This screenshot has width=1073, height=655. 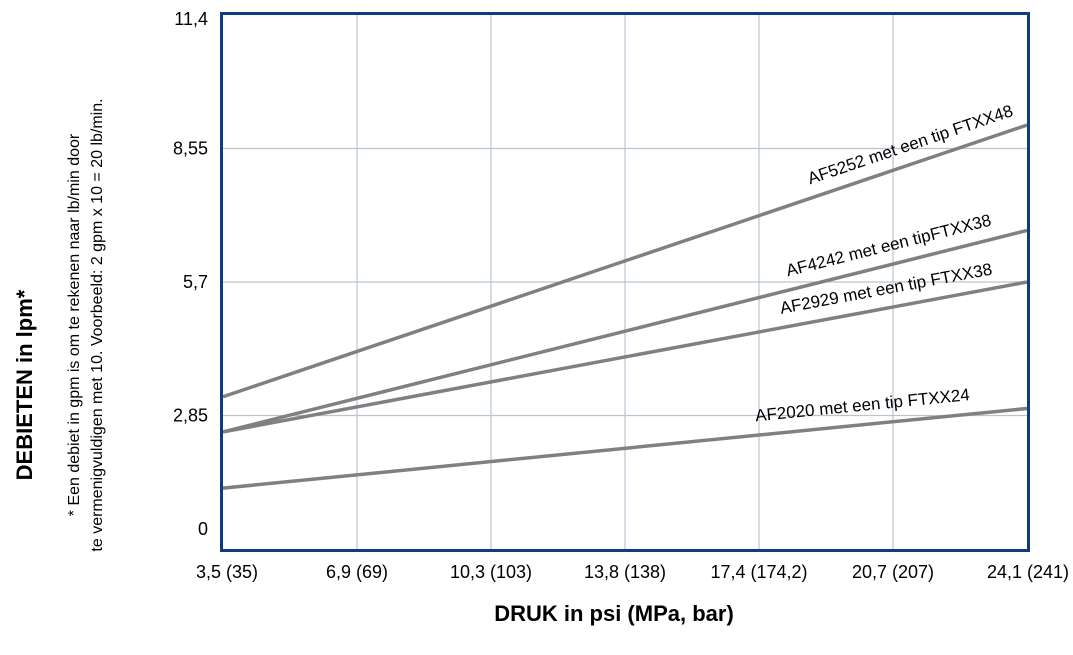 What do you see at coordinates (195, 282) in the screenshot?
I see `y-tick-label: 5,7` at bounding box center [195, 282].